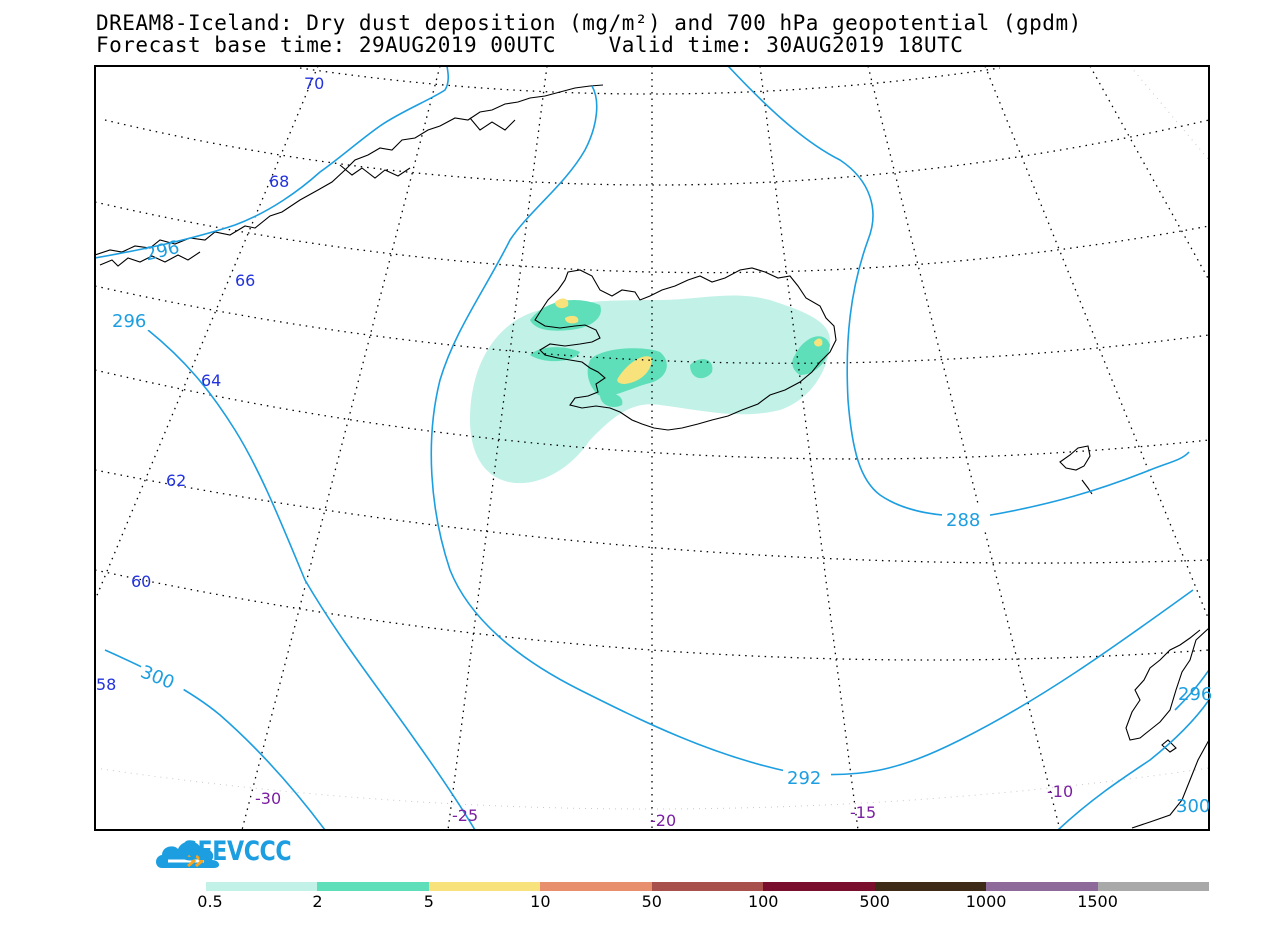  I want to click on seevccc-logo, so click(188, 854).